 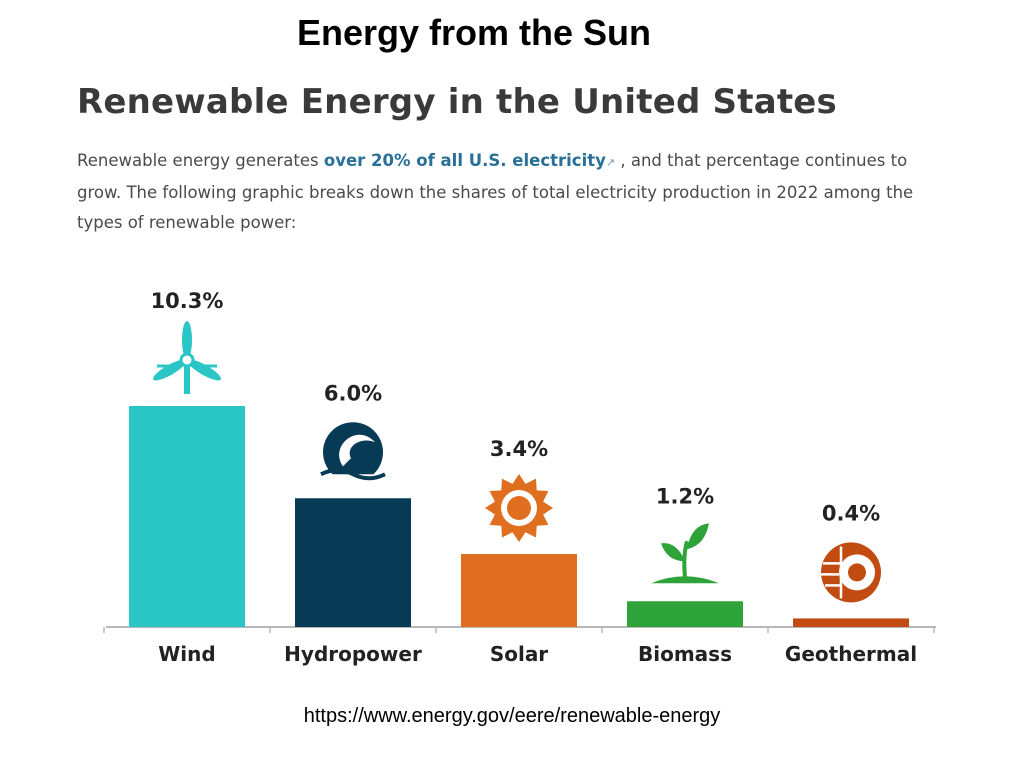 I want to click on value-label: 1.2%, so click(x=685, y=496).